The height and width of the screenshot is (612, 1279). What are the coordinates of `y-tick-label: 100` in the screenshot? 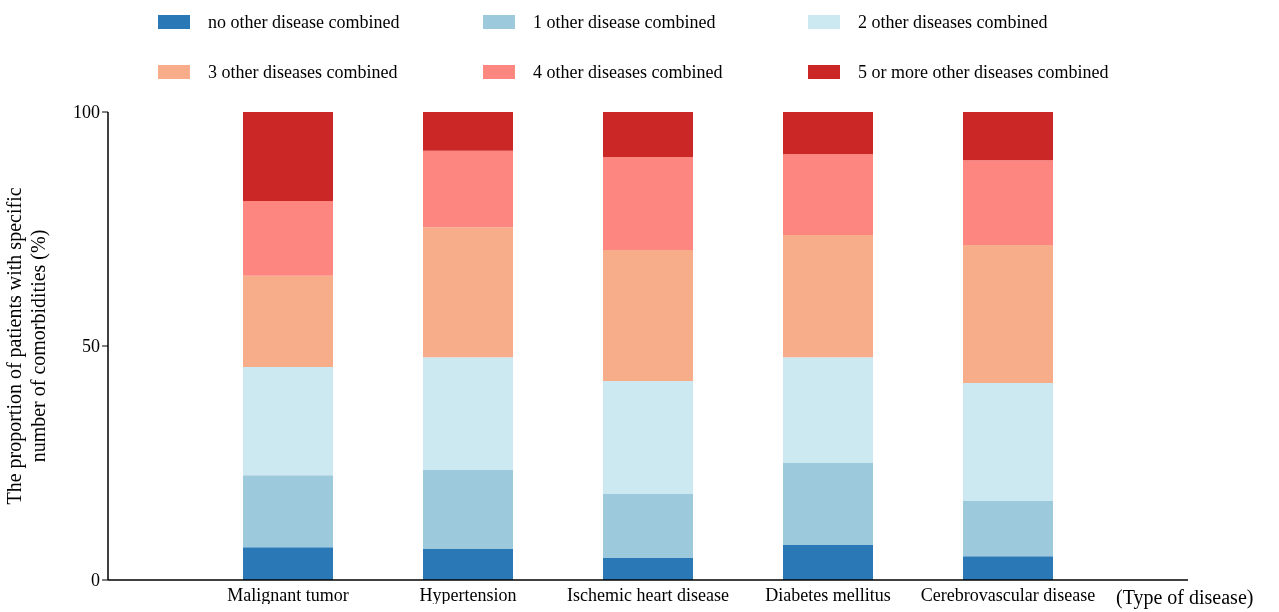 It's located at (86, 112).